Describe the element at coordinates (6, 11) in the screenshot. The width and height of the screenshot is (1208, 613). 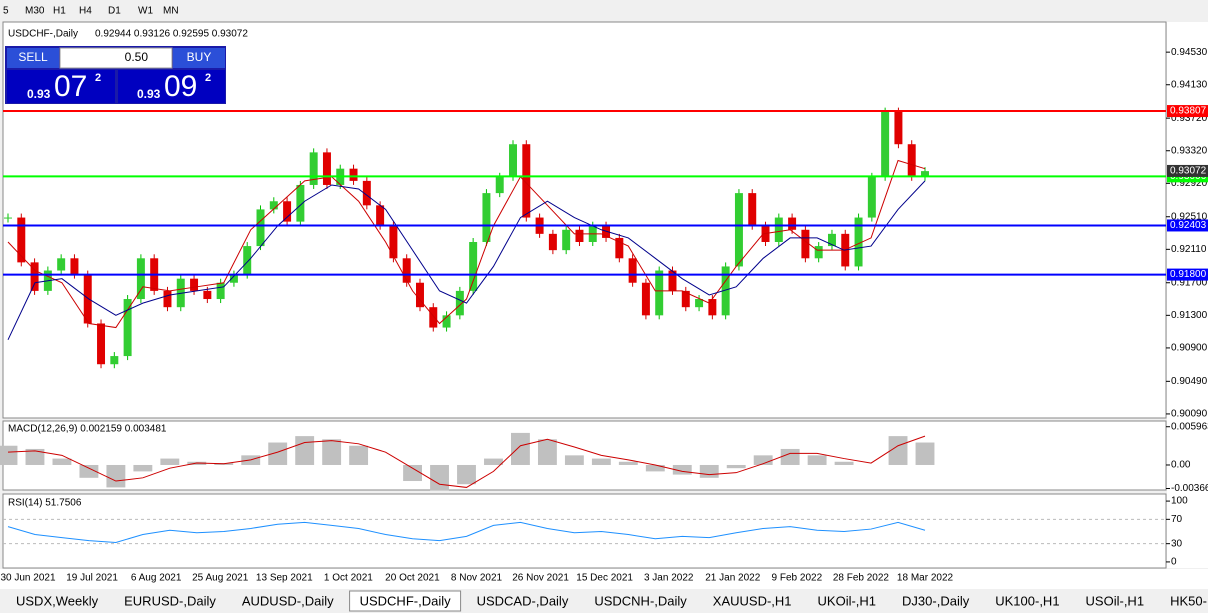
I see `timeframe-button: 5` at that location.